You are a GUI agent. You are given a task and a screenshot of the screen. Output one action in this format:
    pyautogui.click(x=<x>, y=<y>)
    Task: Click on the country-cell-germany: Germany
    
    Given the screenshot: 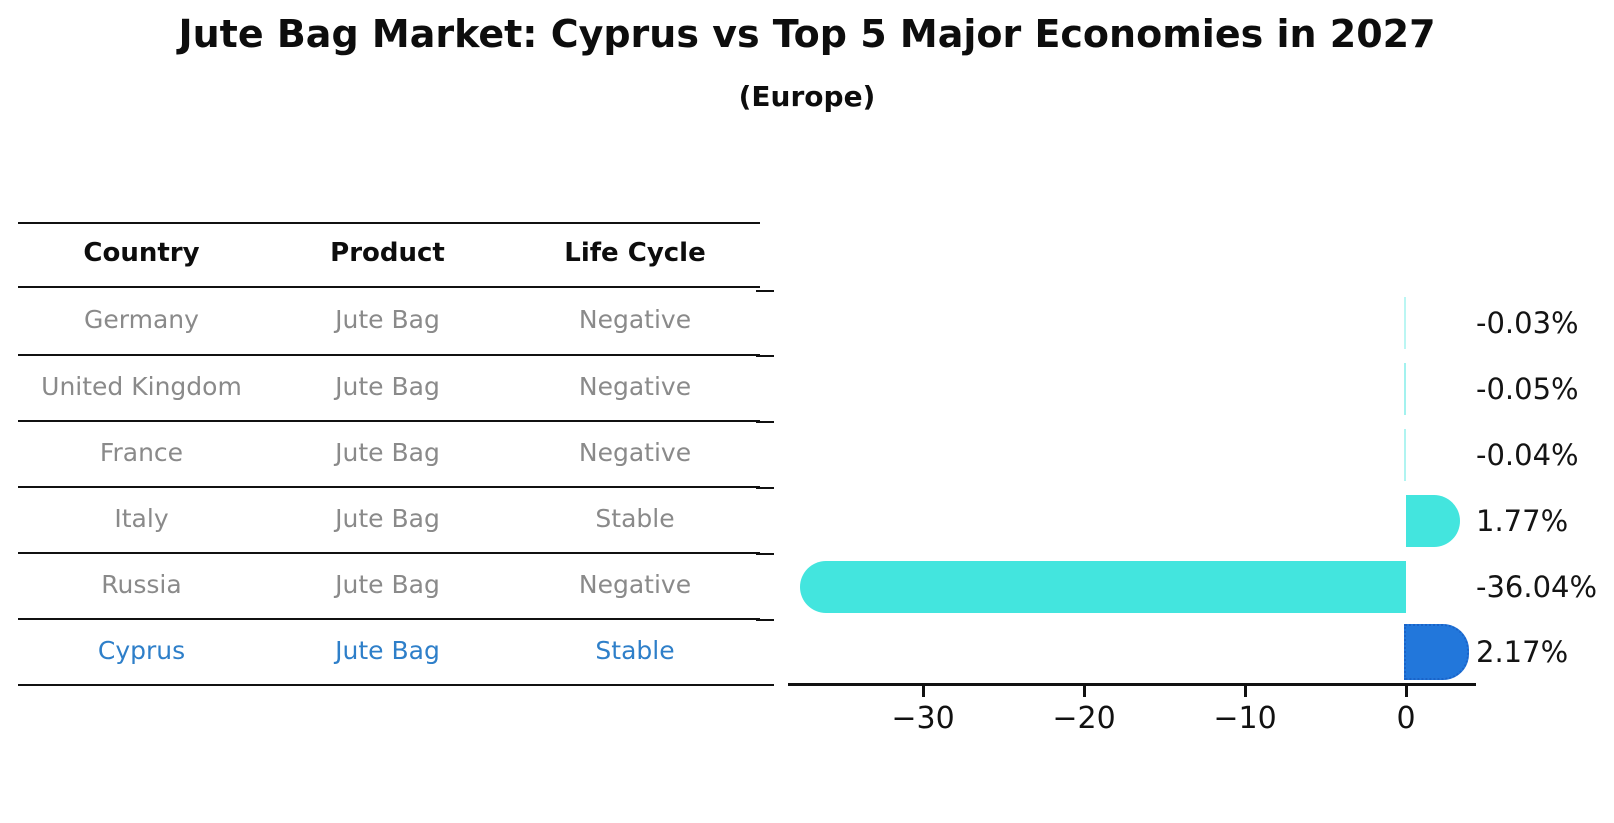 What is the action you would take?
    pyautogui.click(x=141, y=319)
    